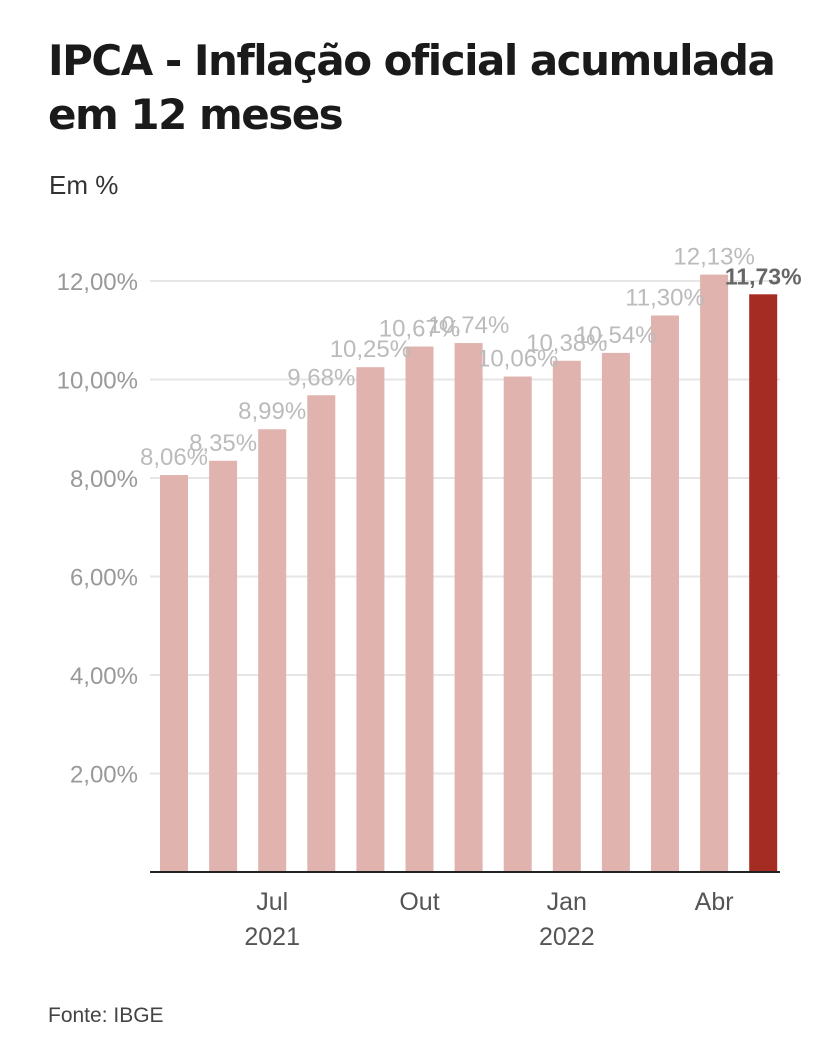 Image resolution: width=828 pixels, height=1060 pixels. What do you see at coordinates (97, 381) in the screenshot?
I see `y-tick-label: 10,00%` at bounding box center [97, 381].